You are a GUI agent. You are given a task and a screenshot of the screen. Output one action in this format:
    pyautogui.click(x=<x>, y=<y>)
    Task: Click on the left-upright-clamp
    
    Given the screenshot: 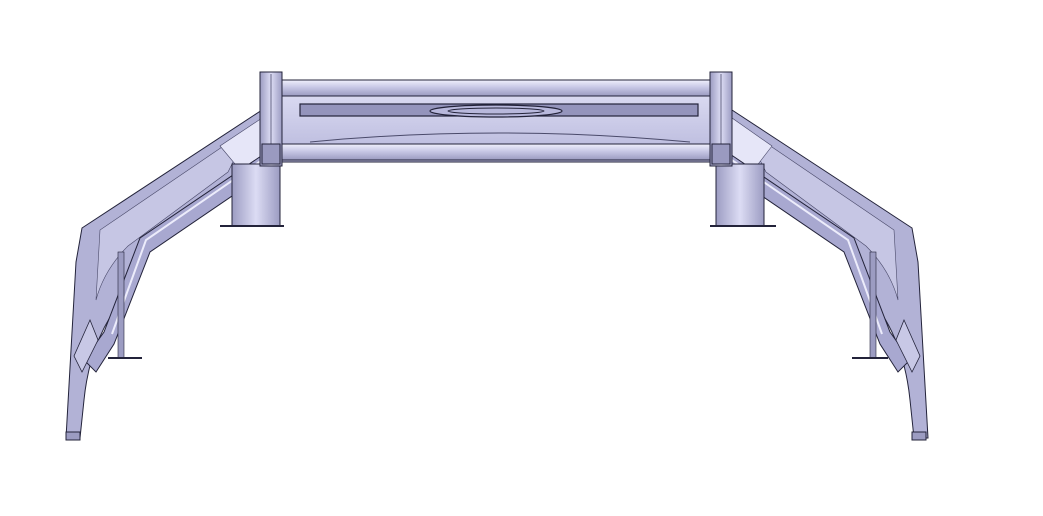 What is the action you would take?
    pyautogui.click(x=271, y=154)
    